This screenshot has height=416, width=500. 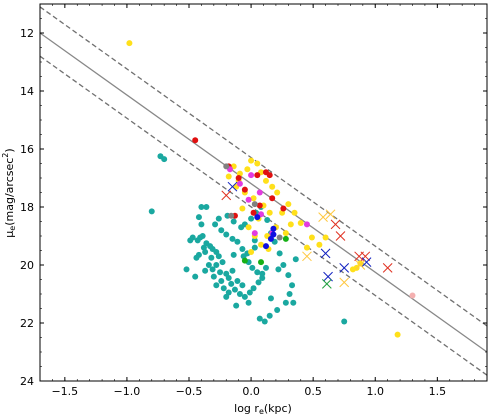 What do you see at coordinates (263, 409) in the screenshot?
I see `x-axis-label: log re(kpc)` at bounding box center [263, 409].